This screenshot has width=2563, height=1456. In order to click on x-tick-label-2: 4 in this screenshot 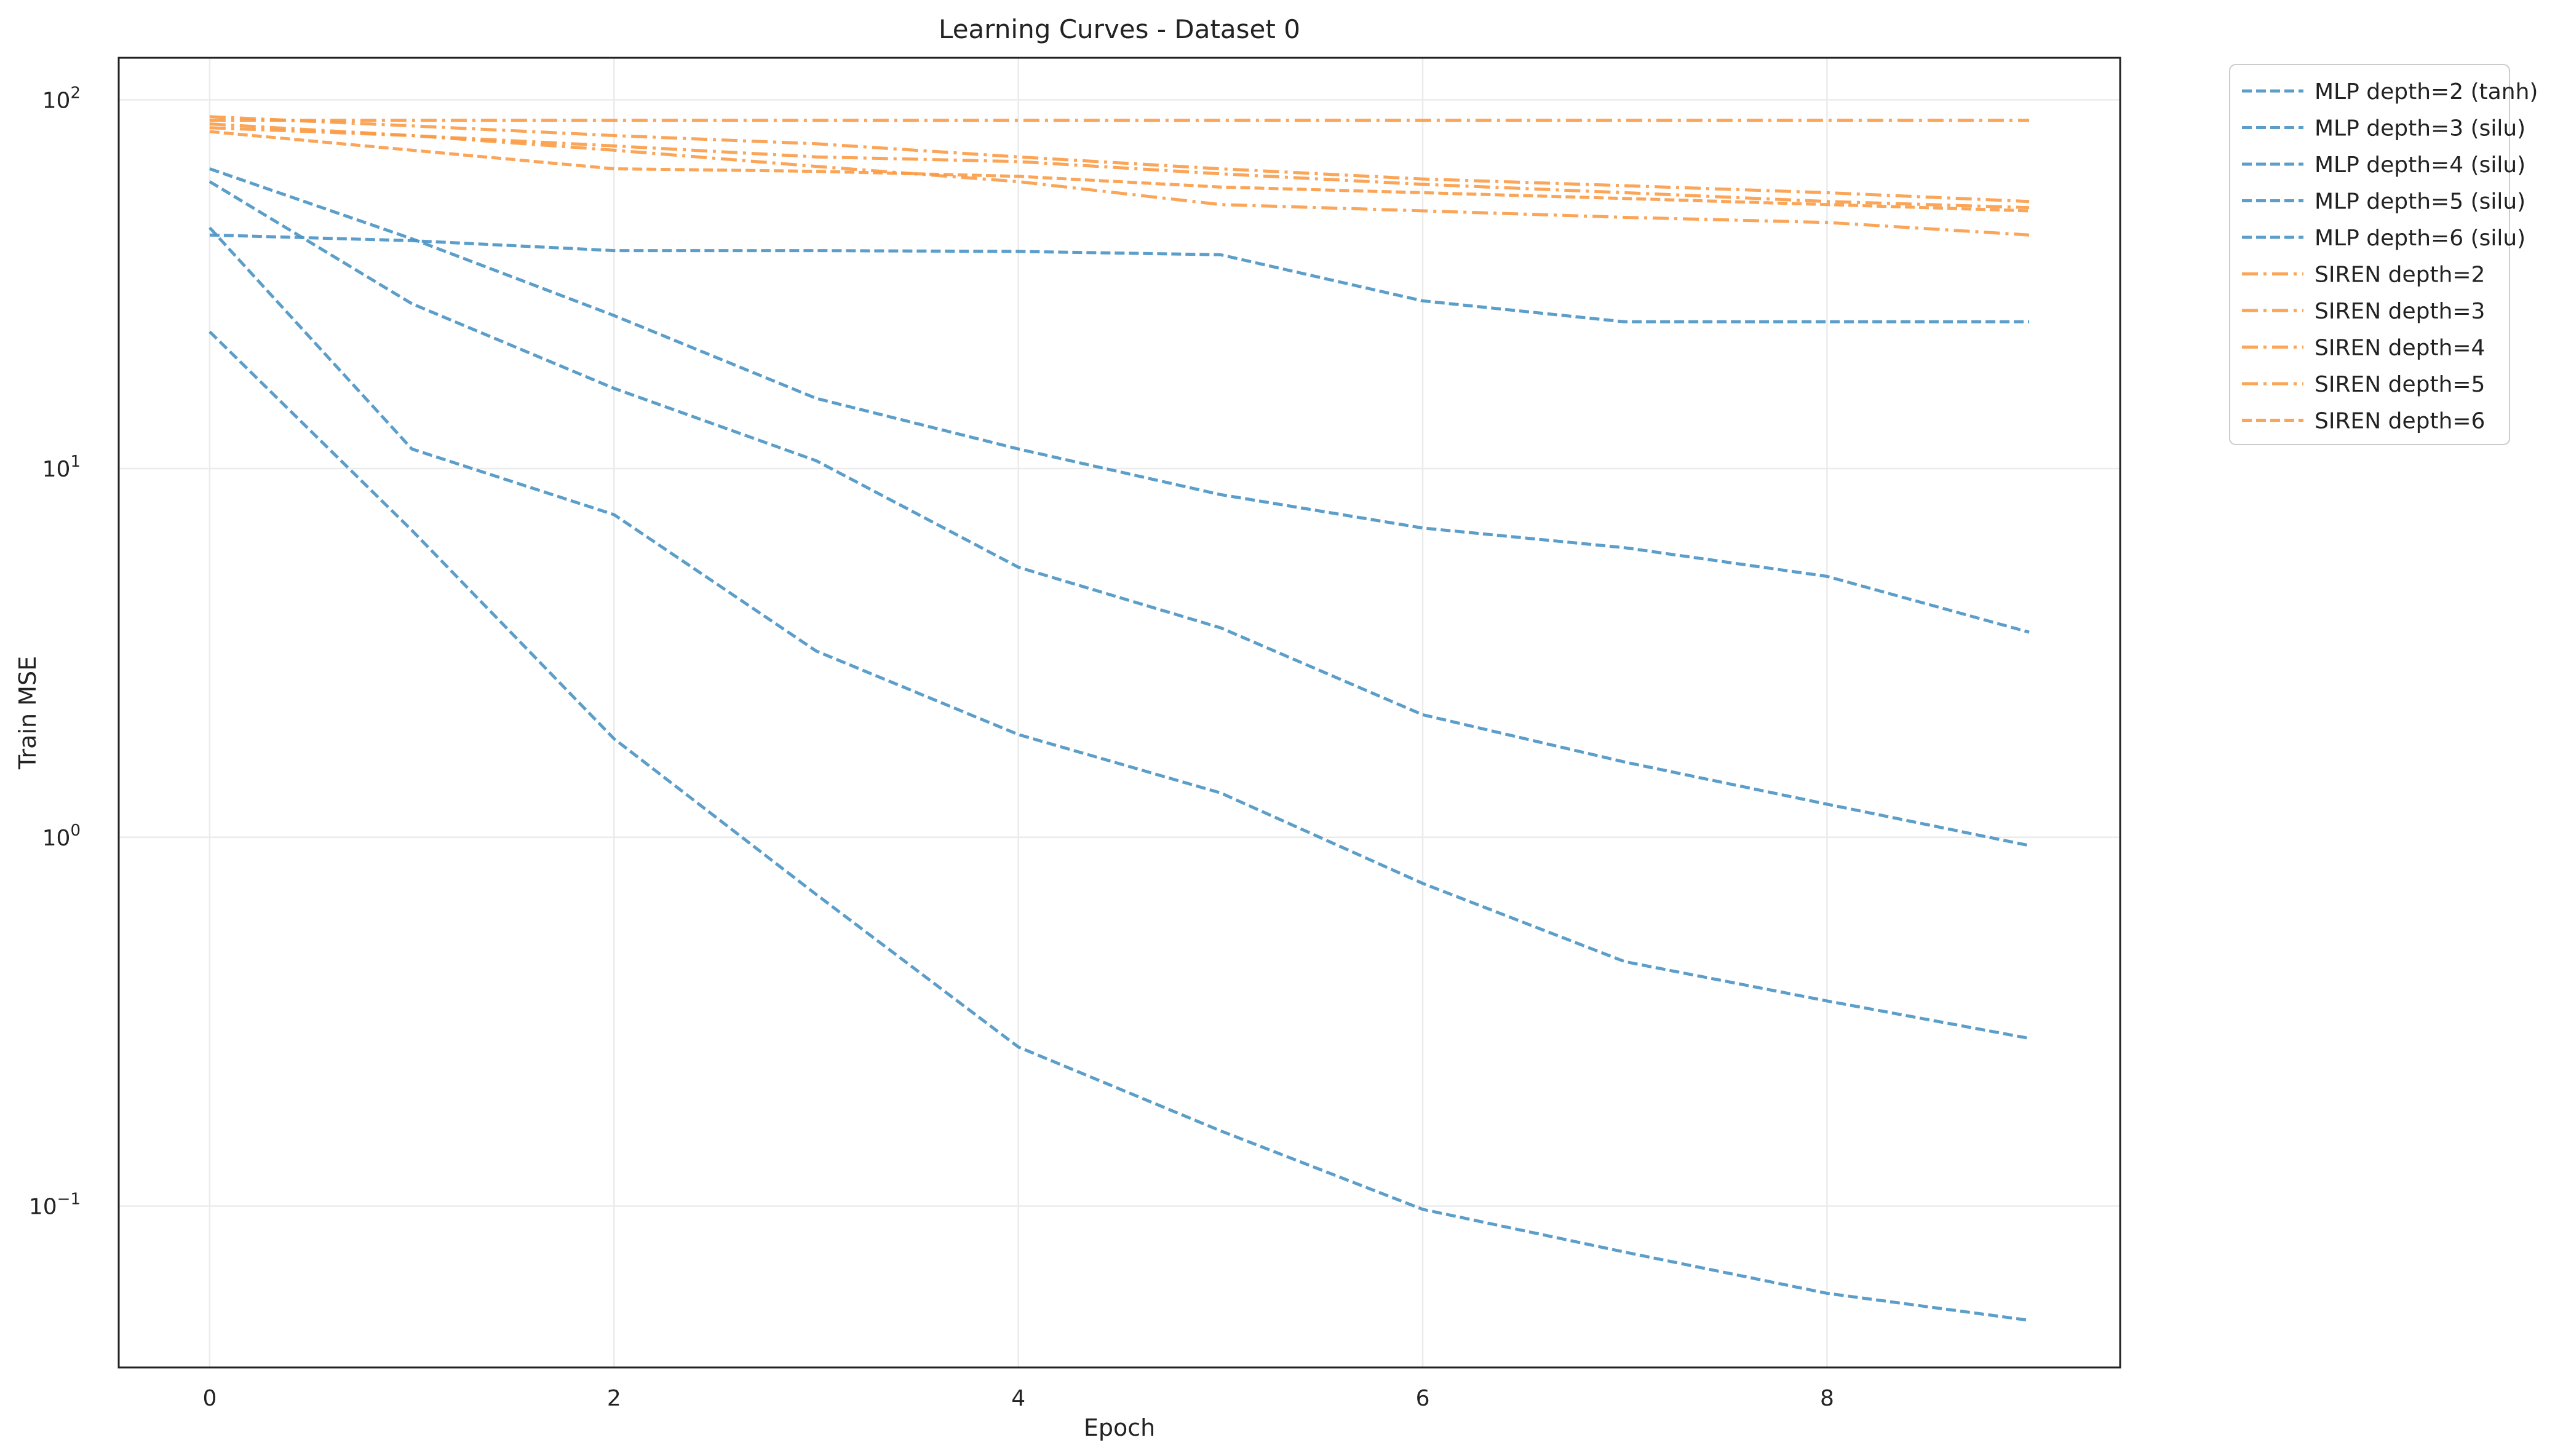, I will do `click(1018, 1398)`.